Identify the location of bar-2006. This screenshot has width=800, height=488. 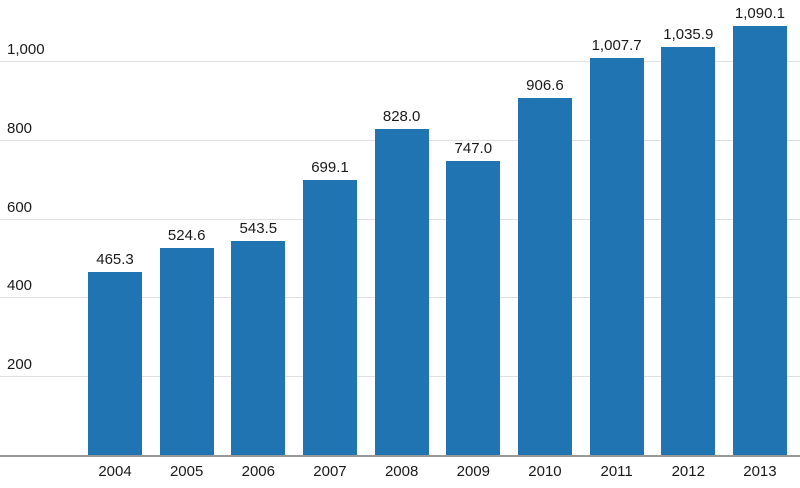
(258, 347).